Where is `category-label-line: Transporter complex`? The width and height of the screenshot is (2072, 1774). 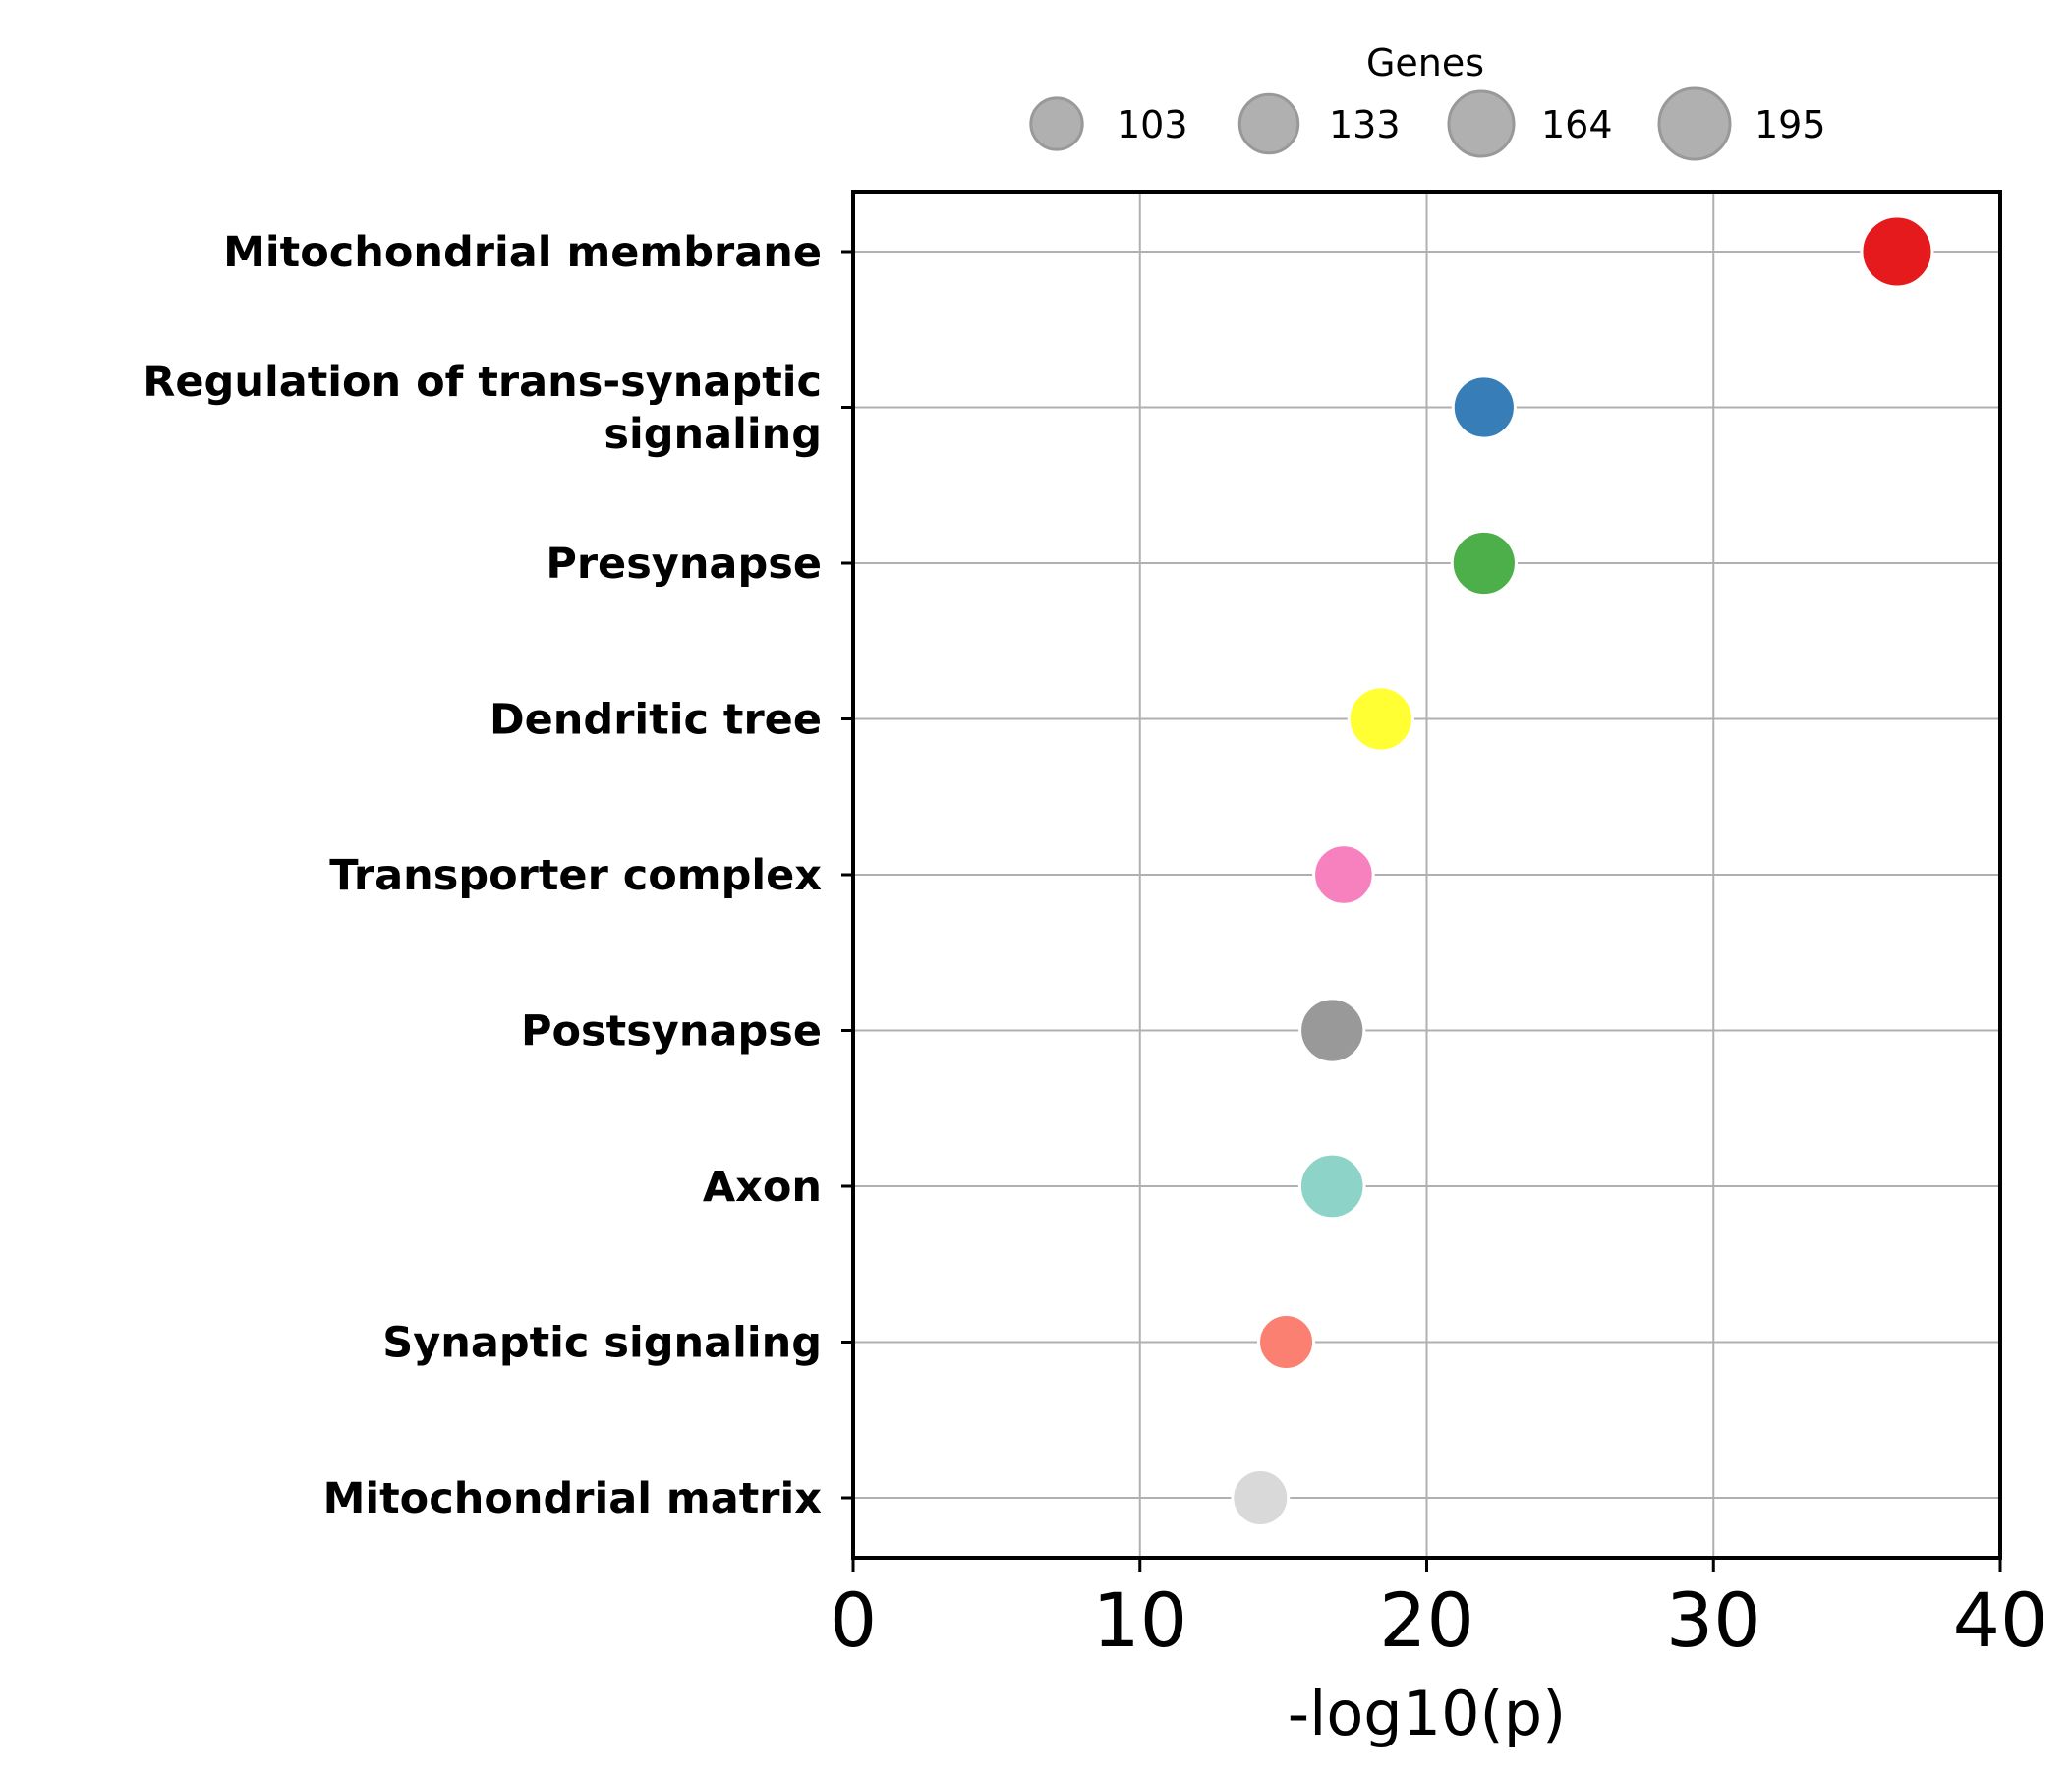
category-label-line: Transporter complex is located at coordinates (575, 875).